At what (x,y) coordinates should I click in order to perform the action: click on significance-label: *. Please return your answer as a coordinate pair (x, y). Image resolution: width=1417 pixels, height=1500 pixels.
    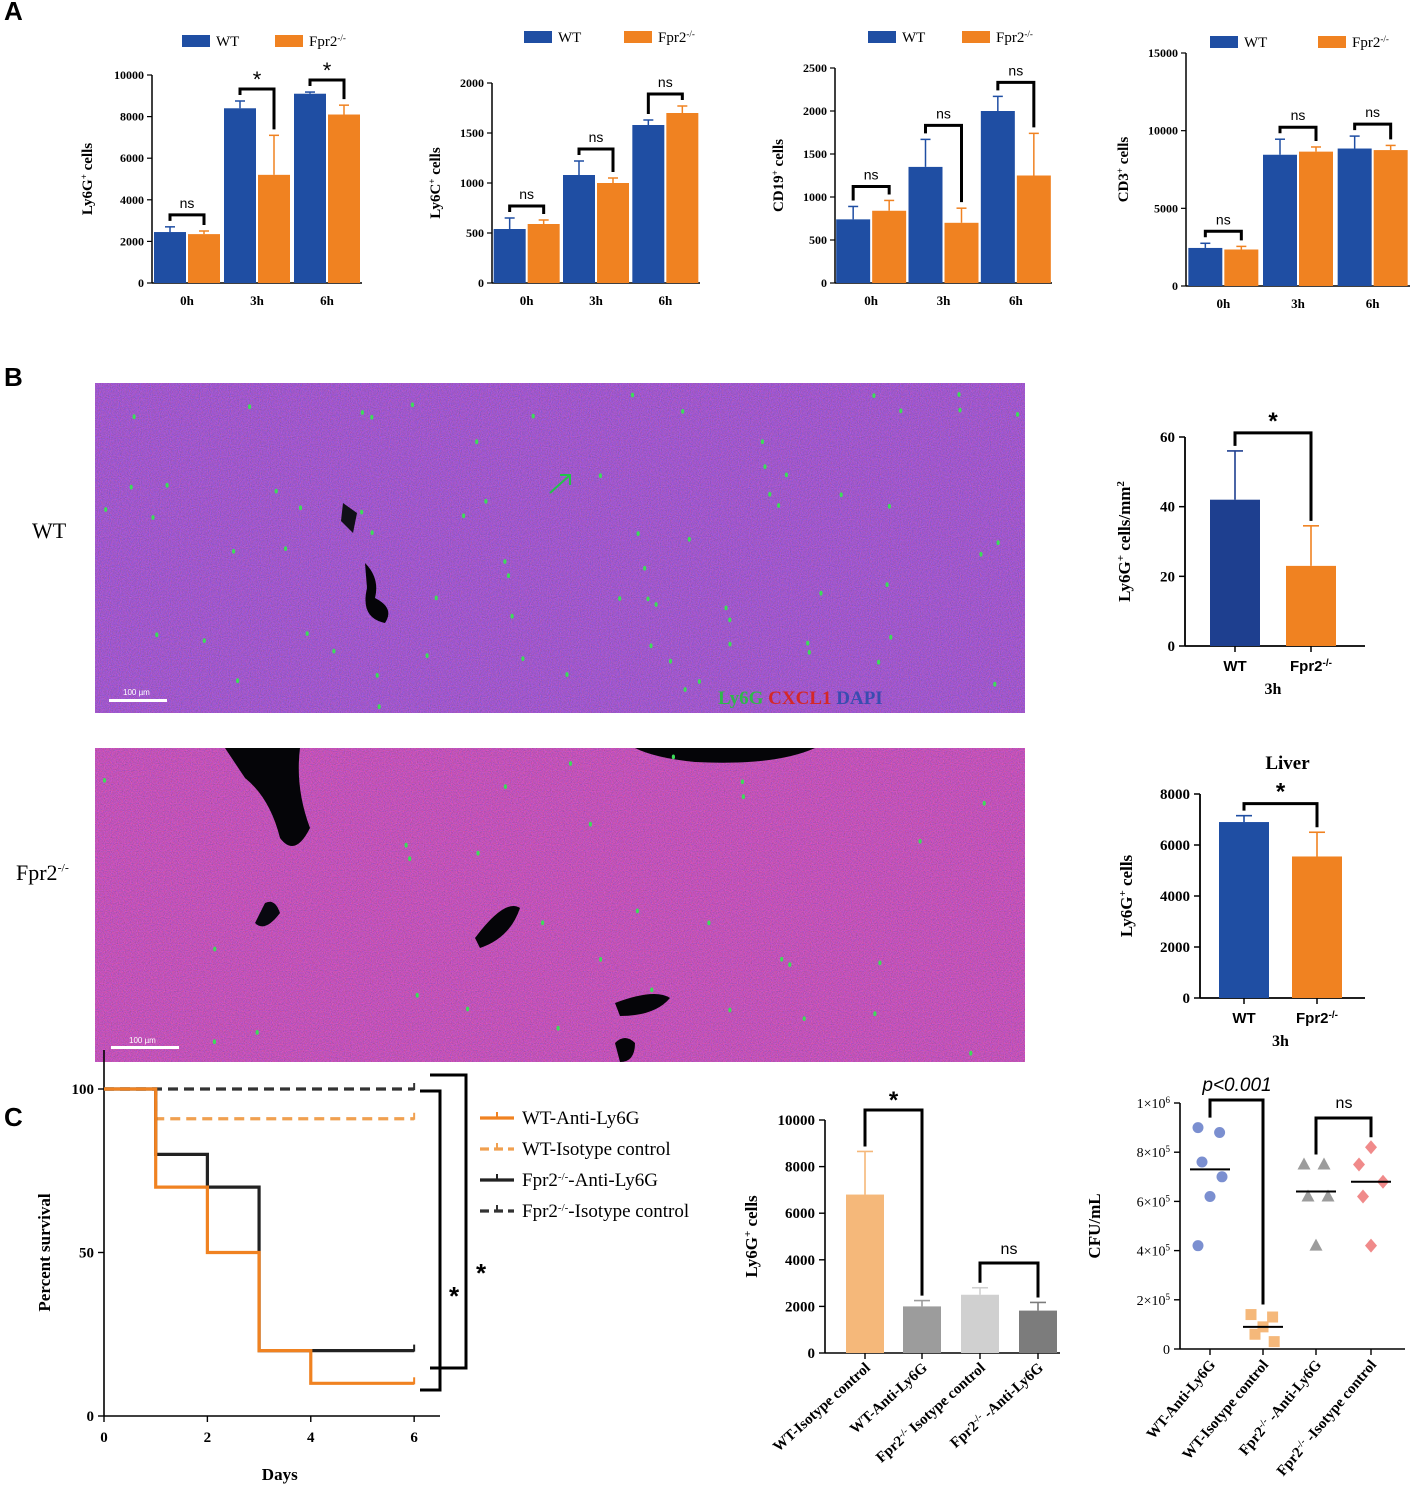
    Looking at the image, I should click on (894, 1100).